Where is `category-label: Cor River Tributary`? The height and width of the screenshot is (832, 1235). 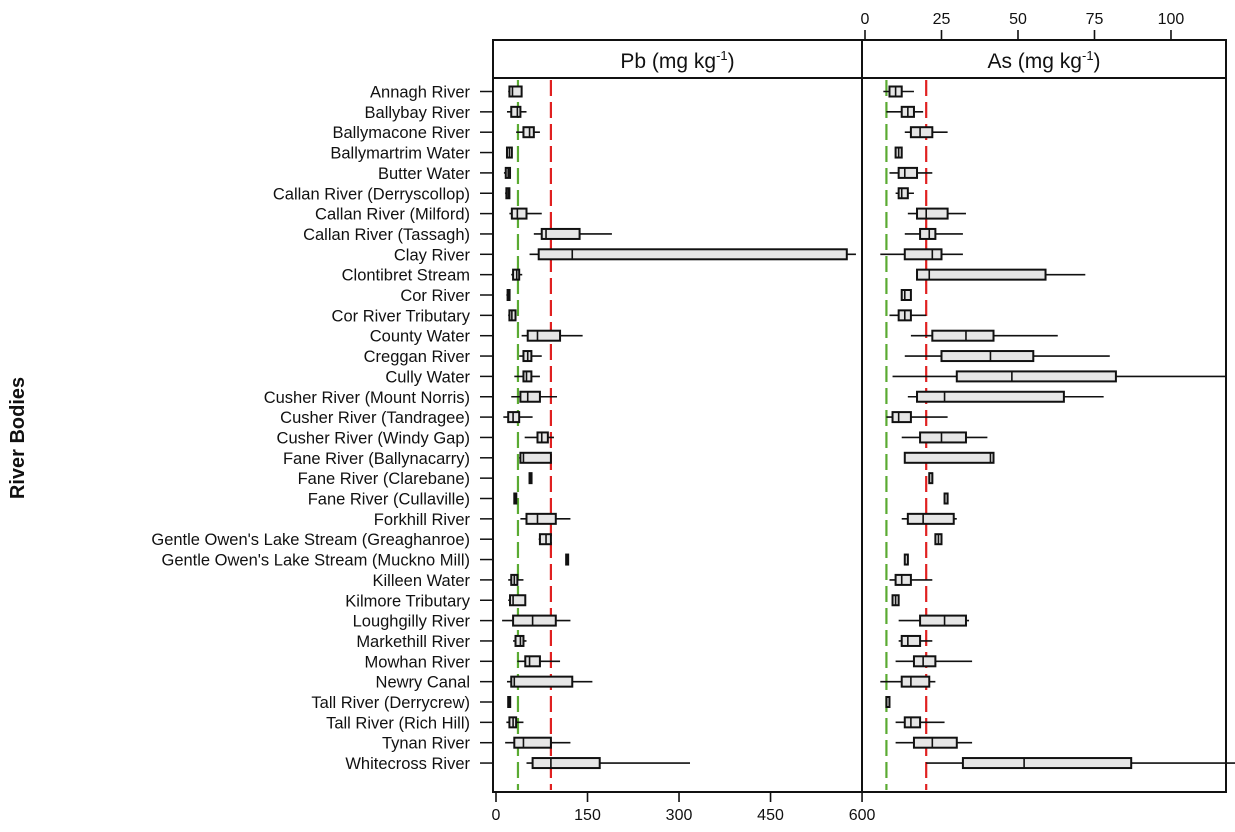
category-label: Cor River Tributary is located at coordinates (401, 316).